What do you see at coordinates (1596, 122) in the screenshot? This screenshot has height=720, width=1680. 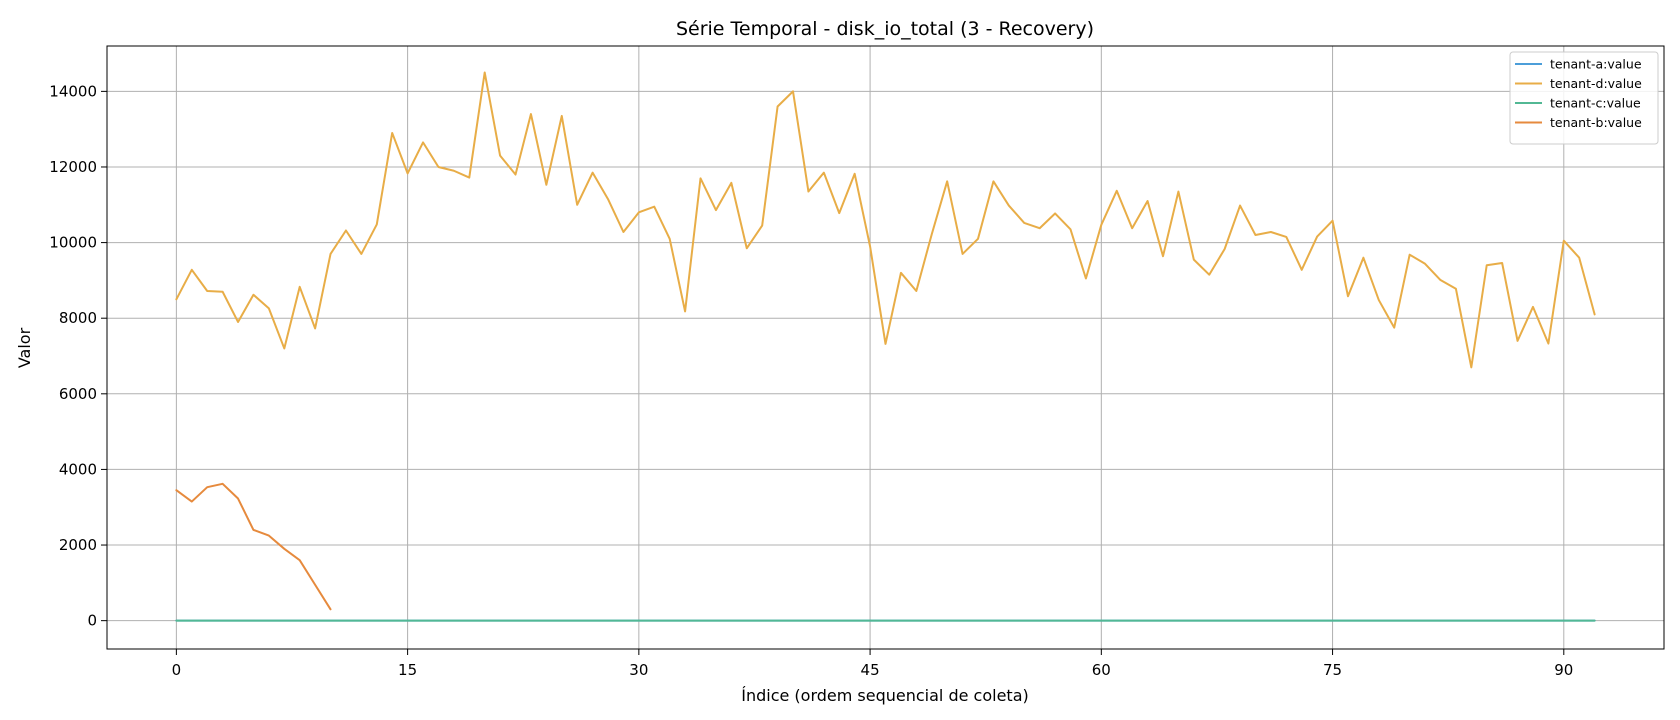 I see `legend-label-tenant-b: tenant-b:value` at bounding box center [1596, 122].